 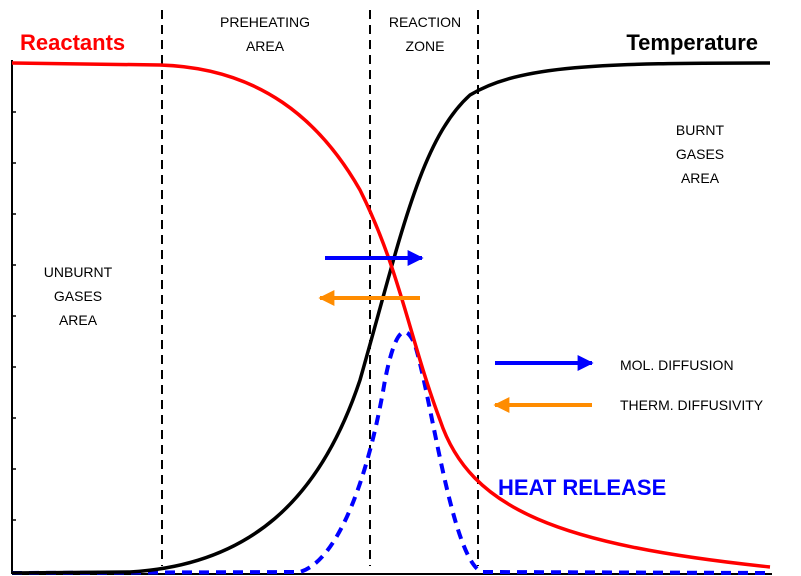 What do you see at coordinates (700, 130) in the screenshot?
I see `zone-label: BURNT` at bounding box center [700, 130].